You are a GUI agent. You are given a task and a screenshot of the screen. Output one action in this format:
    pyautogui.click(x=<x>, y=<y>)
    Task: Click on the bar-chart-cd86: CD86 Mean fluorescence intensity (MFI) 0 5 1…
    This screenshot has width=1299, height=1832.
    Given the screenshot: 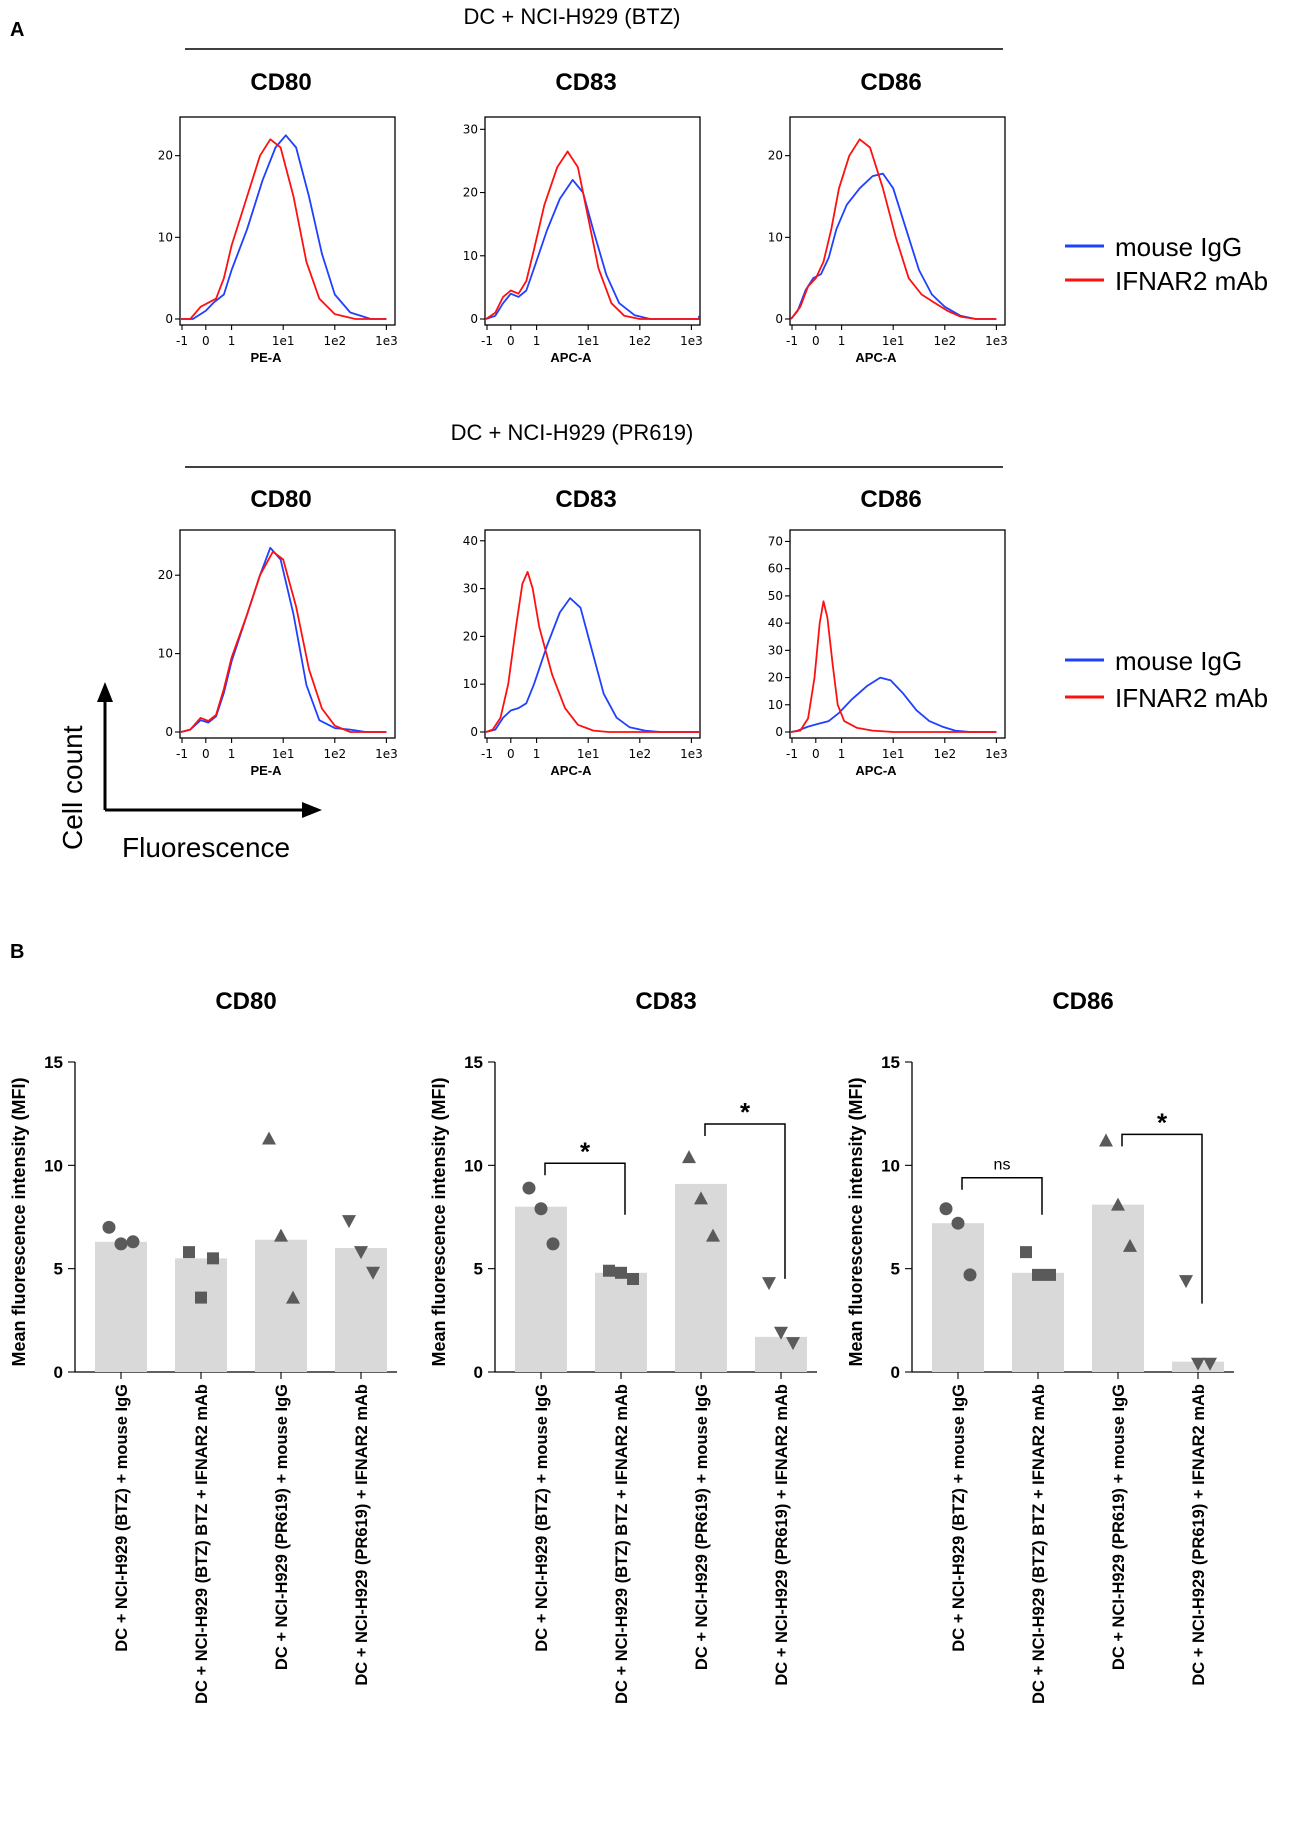 What is the action you would take?
    pyautogui.click(x=1040, y=1346)
    